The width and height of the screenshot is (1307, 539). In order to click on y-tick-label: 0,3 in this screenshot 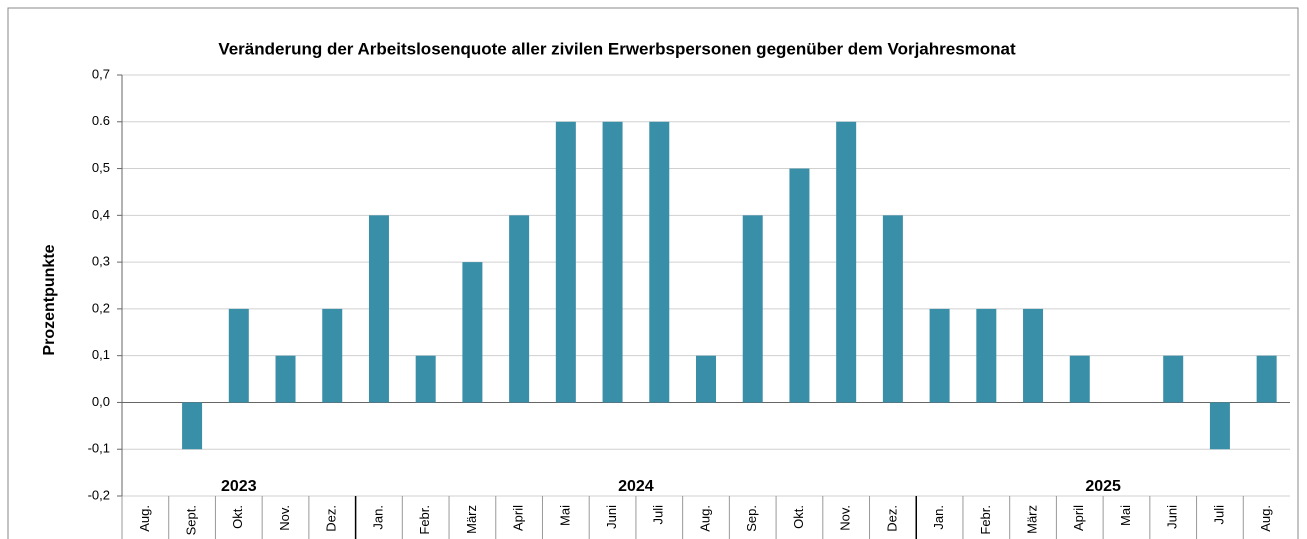, I will do `click(101, 261)`.